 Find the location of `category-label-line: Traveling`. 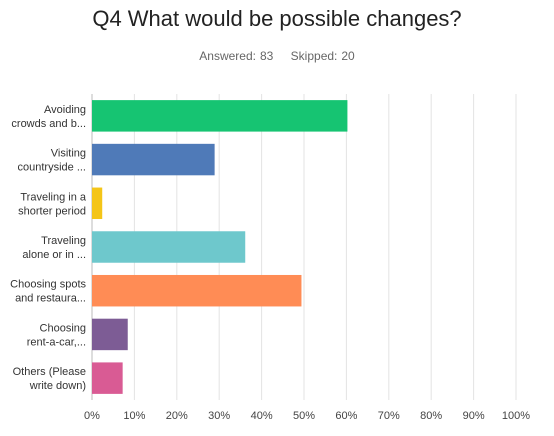

category-label-line: Traveling is located at coordinates (63, 241).